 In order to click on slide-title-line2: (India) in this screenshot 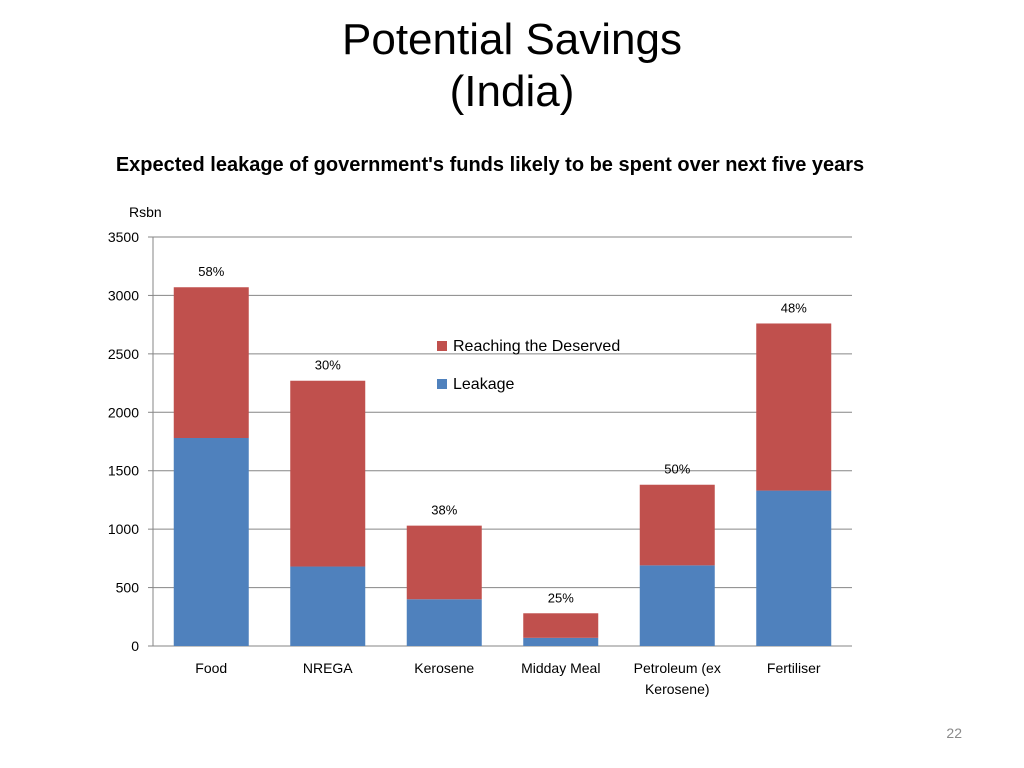, I will do `click(512, 91)`.